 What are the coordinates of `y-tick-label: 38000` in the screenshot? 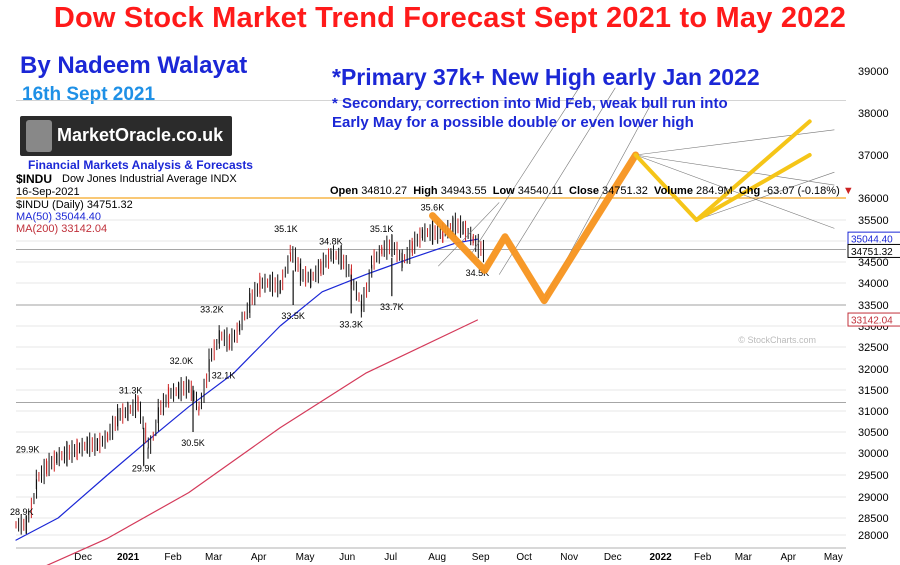 It's located at (873, 114).